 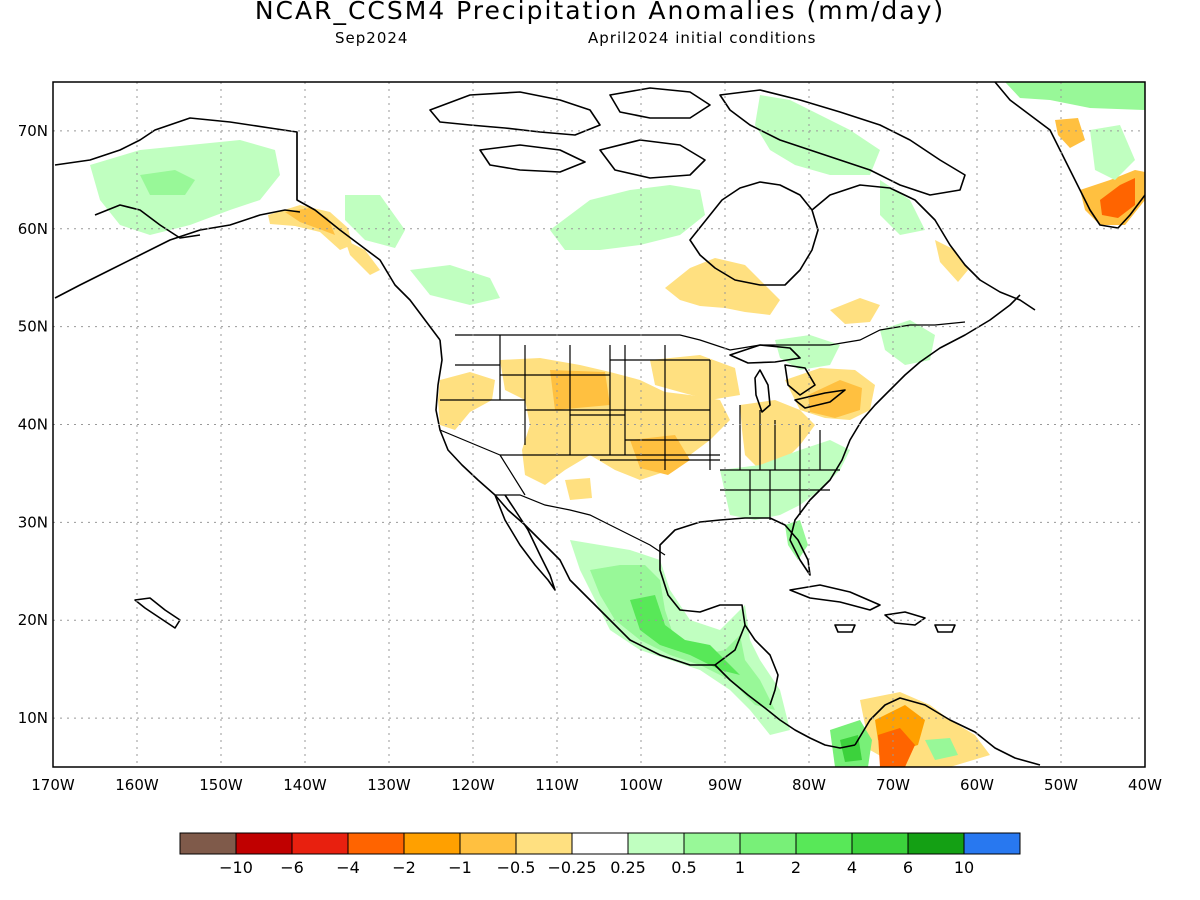 What do you see at coordinates (516, 867) in the screenshot?
I see `colorbar-label: −0.5` at bounding box center [516, 867].